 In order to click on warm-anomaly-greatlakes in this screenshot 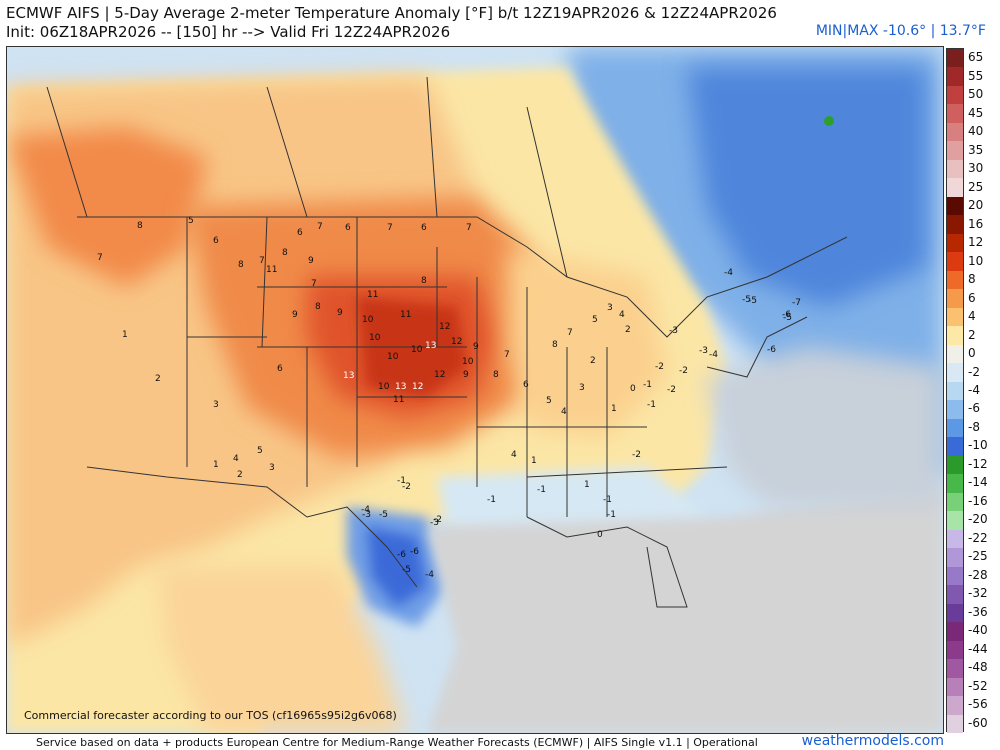, I will do `click(587, 342)`.